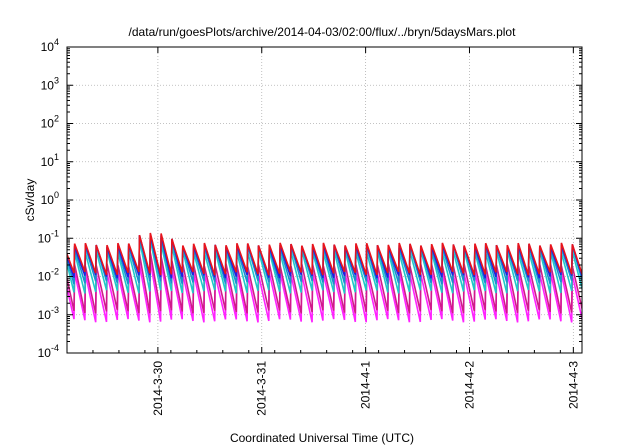  Describe the element at coordinates (50, 122) in the screenshot. I see `y-tick-label: 10²` at that location.